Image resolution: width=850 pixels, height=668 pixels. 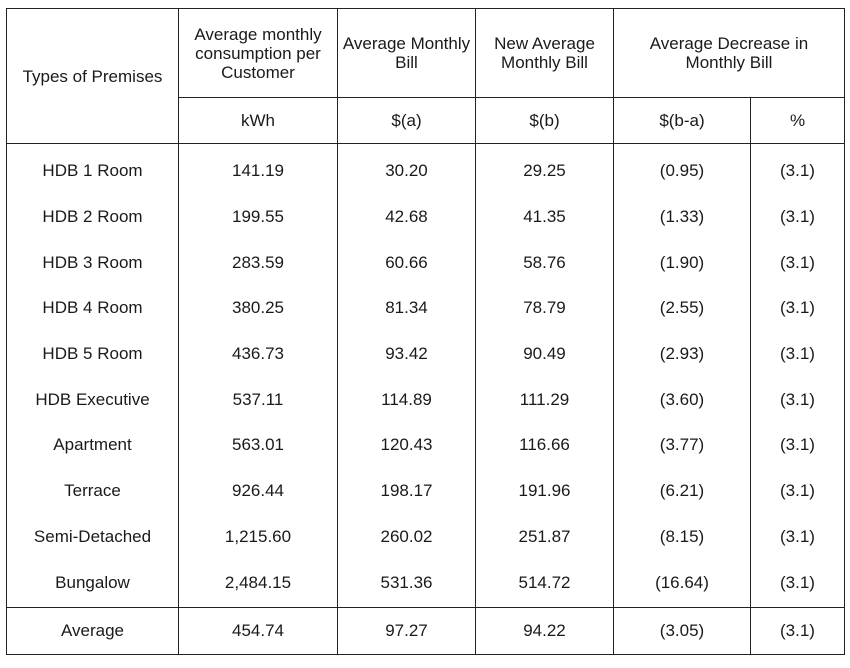 I want to click on header-types-of-premises: Types of Premises, so click(x=92, y=76).